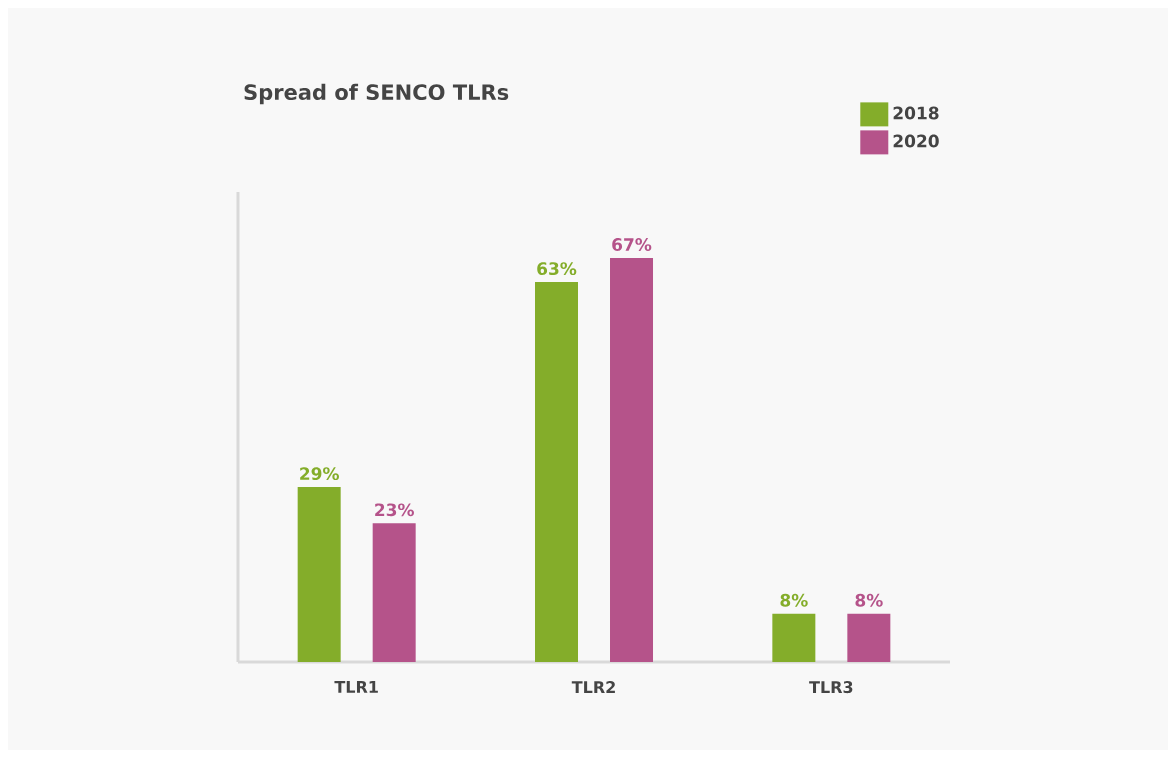 This screenshot has width=1176, height=758. I want to click on legend-label: 2018, so click(916, 113).